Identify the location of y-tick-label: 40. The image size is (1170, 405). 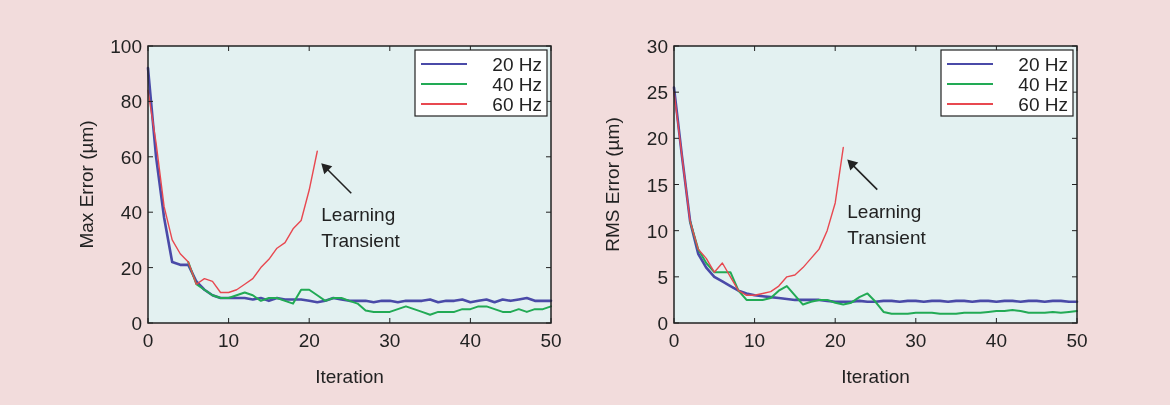
(131, 213).